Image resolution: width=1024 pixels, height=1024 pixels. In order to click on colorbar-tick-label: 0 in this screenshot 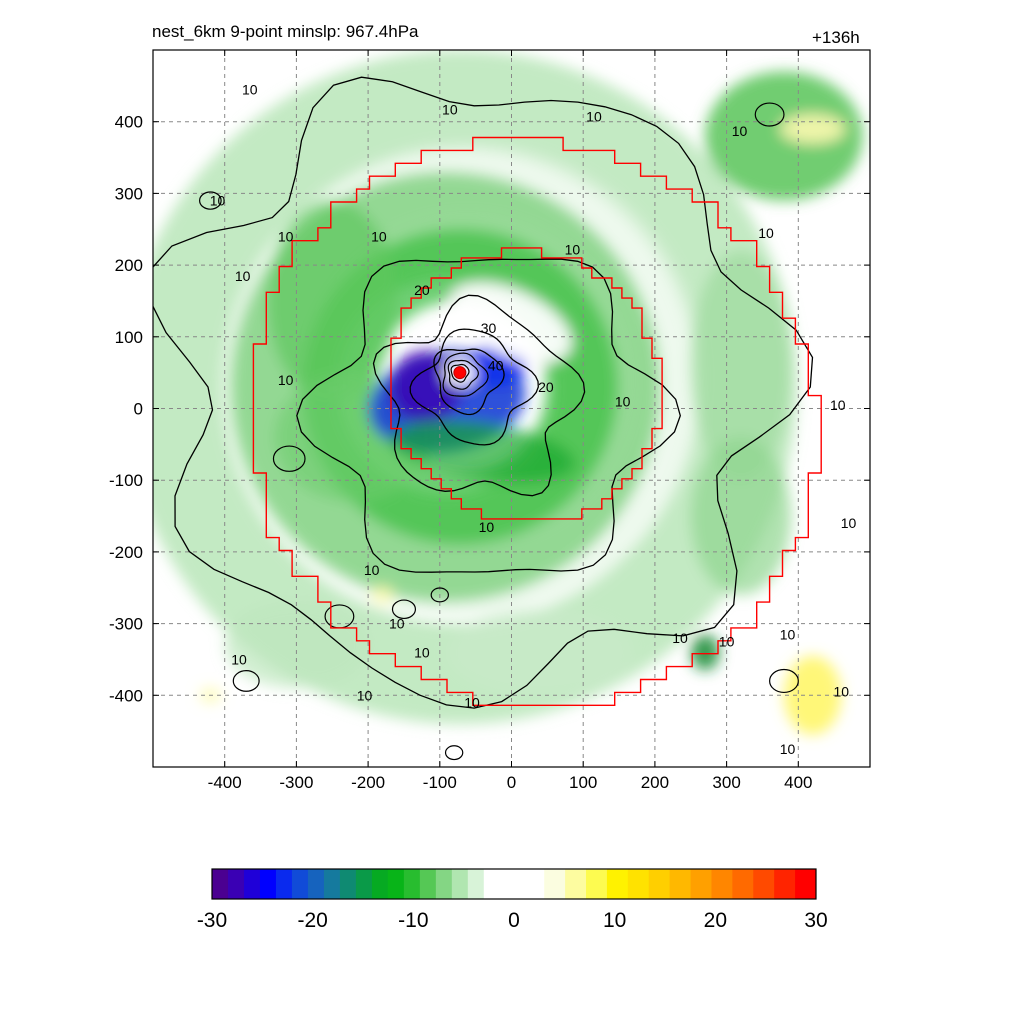, I will do `click(514, 920)`.